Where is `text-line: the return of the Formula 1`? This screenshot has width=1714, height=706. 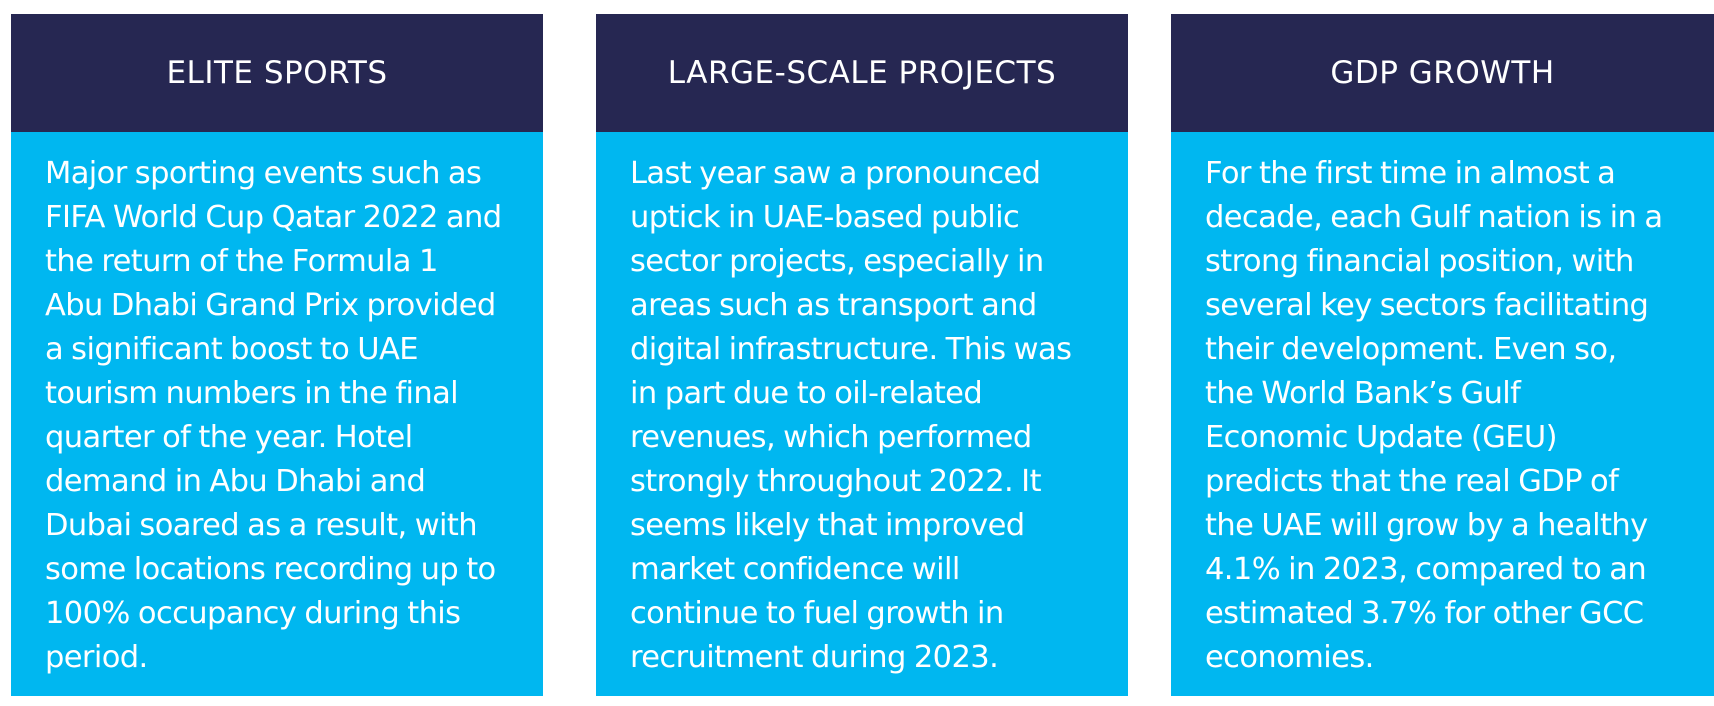
text-line: the return of the Formula 1 is located at coordinates (241, 261).